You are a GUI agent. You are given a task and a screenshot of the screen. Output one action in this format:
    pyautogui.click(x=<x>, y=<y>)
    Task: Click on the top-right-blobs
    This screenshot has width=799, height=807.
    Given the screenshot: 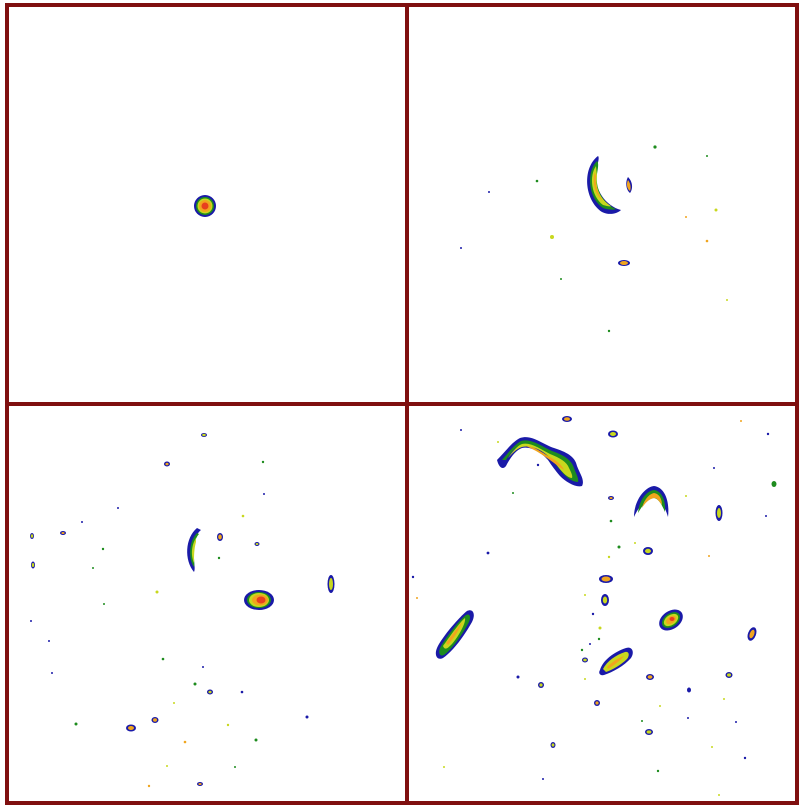 What is the action you would take?
    pyautogui.click(x=594, y=239)
    